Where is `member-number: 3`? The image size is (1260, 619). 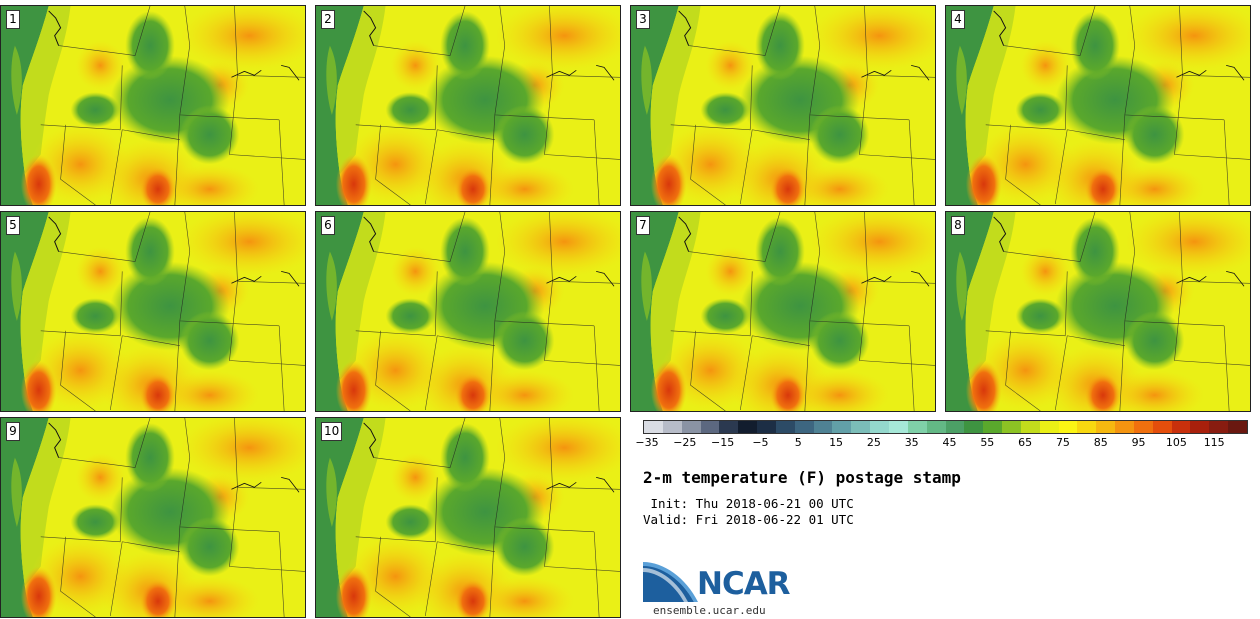 member-number: 3 is located at coordinates (643, 19).